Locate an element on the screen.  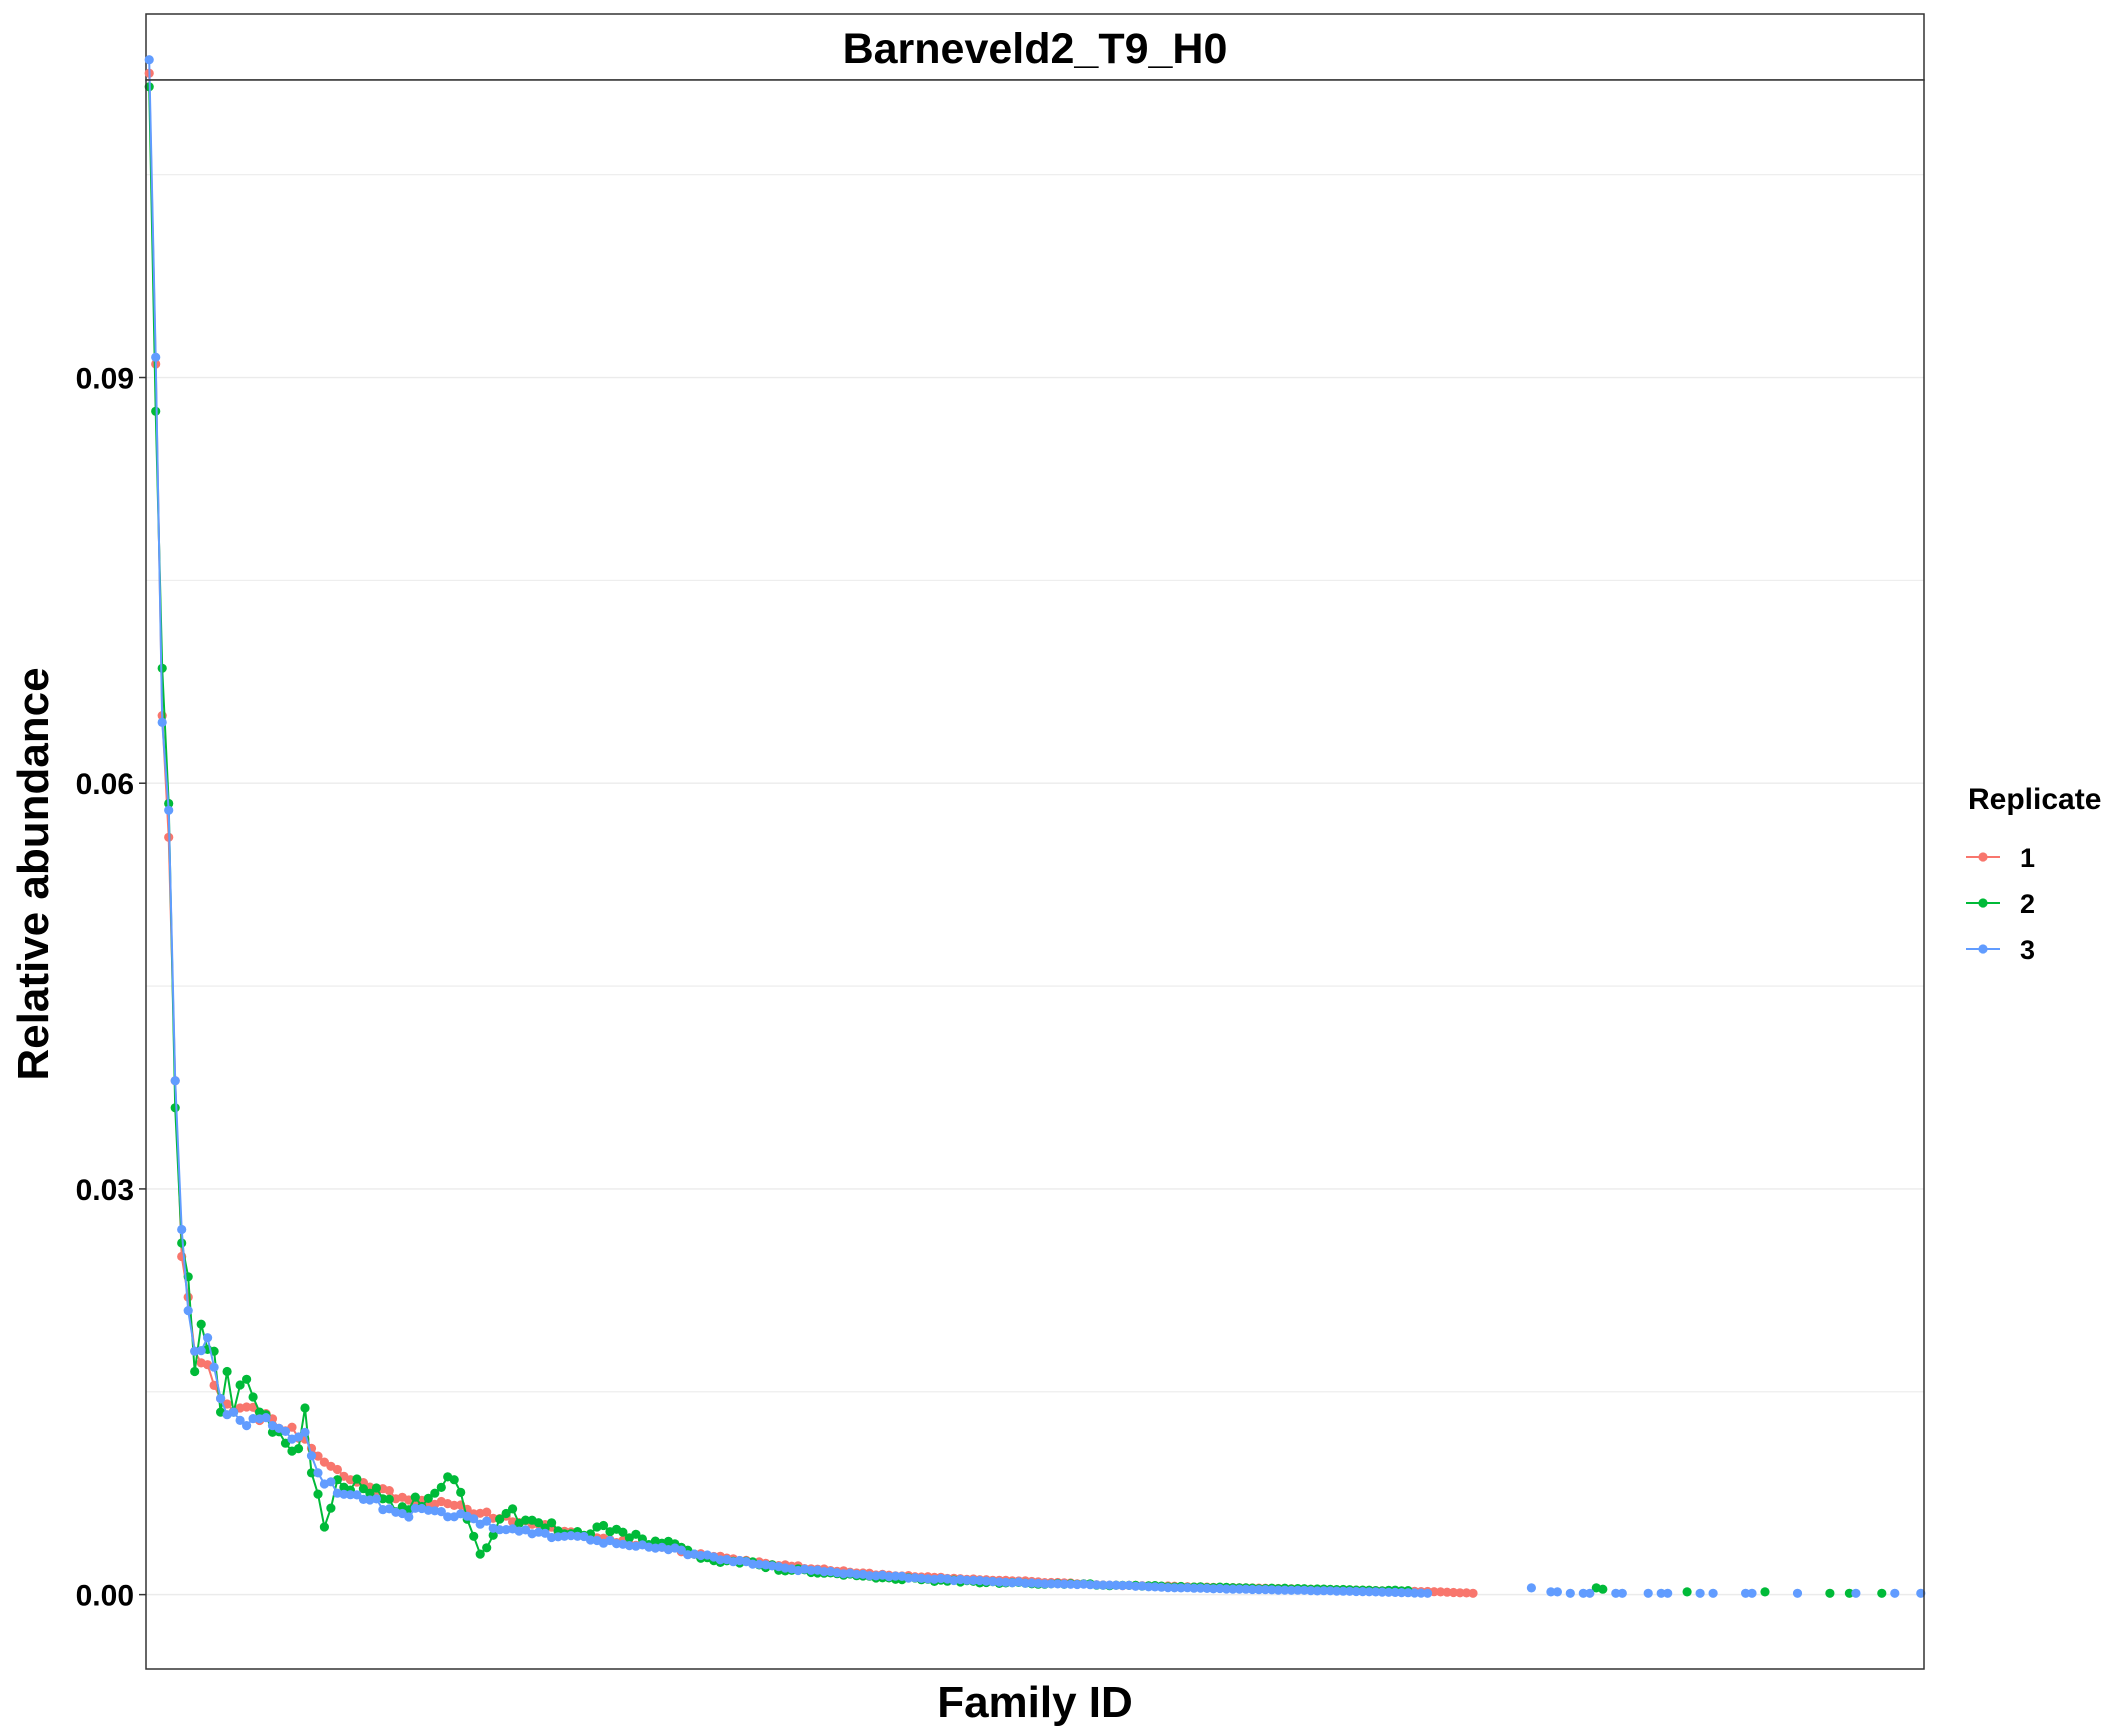
y-axis-title: Relative abundance is located at coordinates (33, 873).